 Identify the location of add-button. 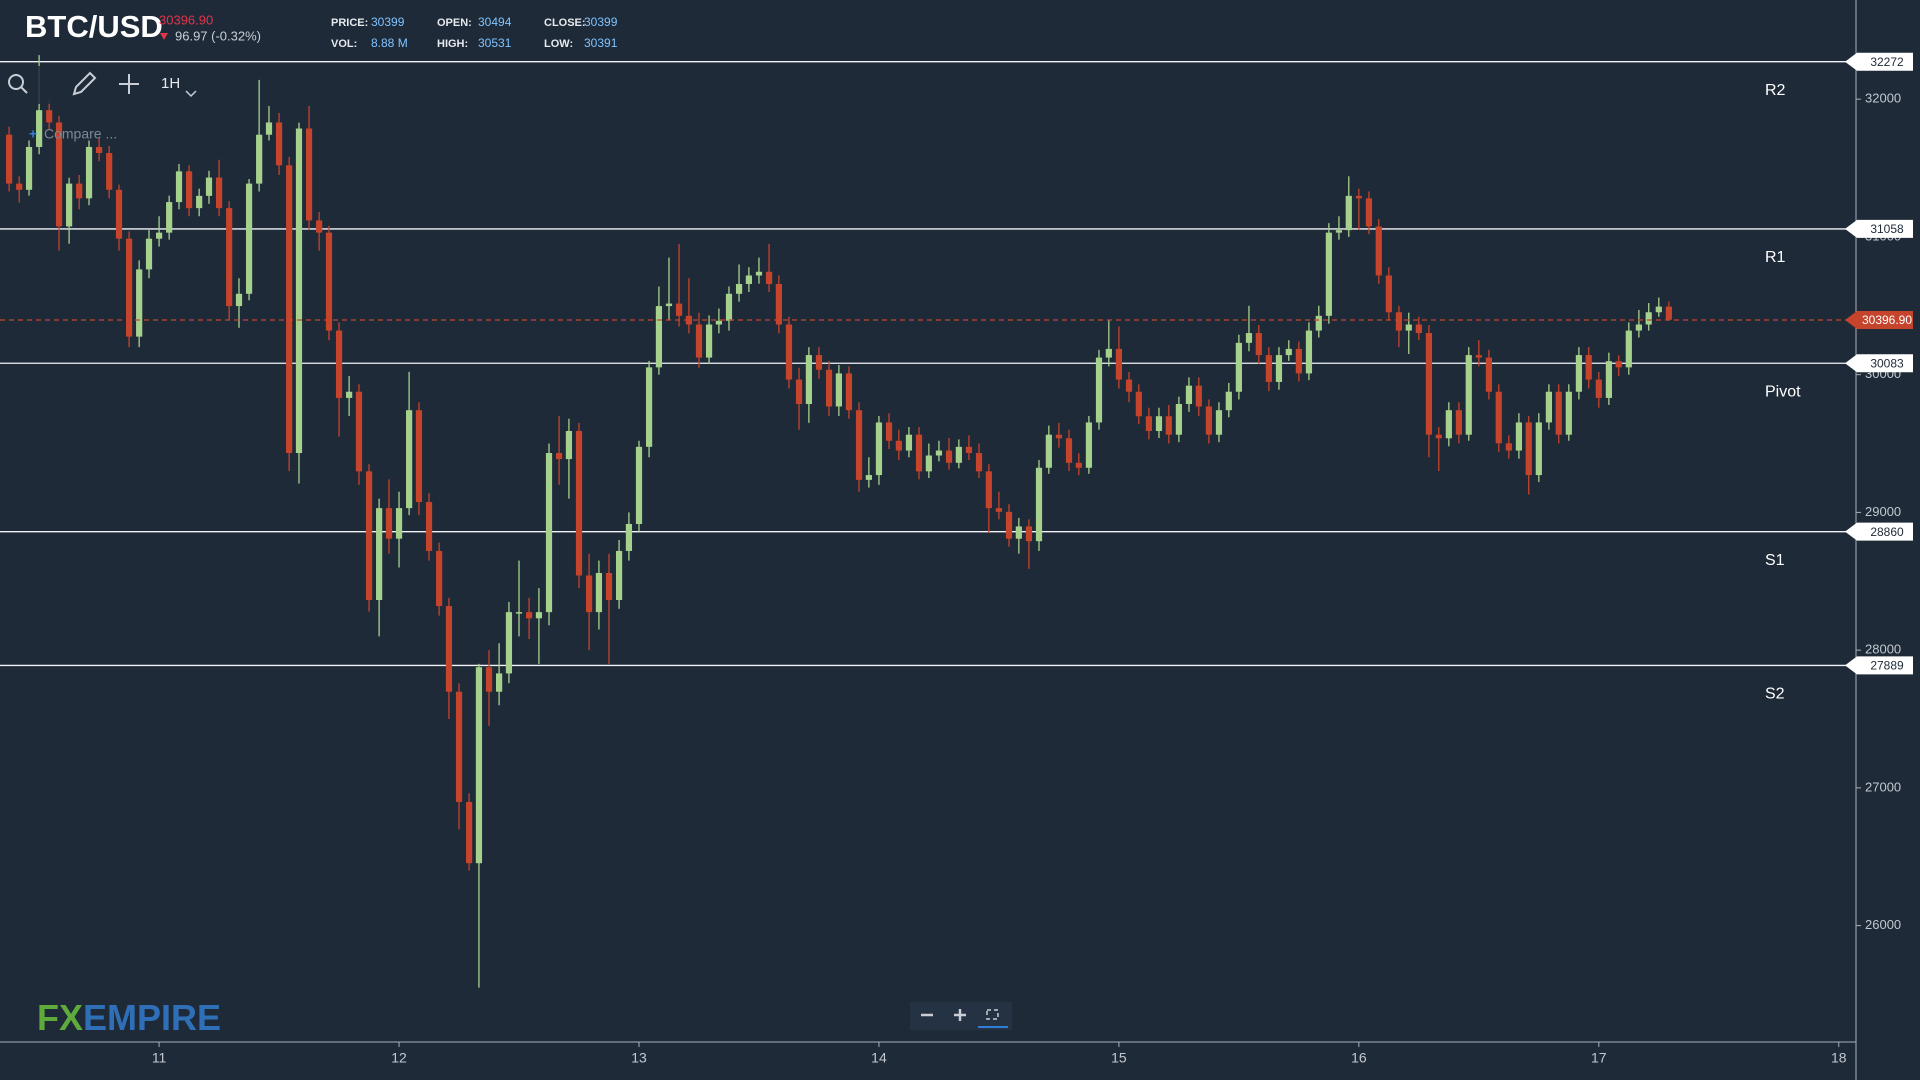
(129, 84).